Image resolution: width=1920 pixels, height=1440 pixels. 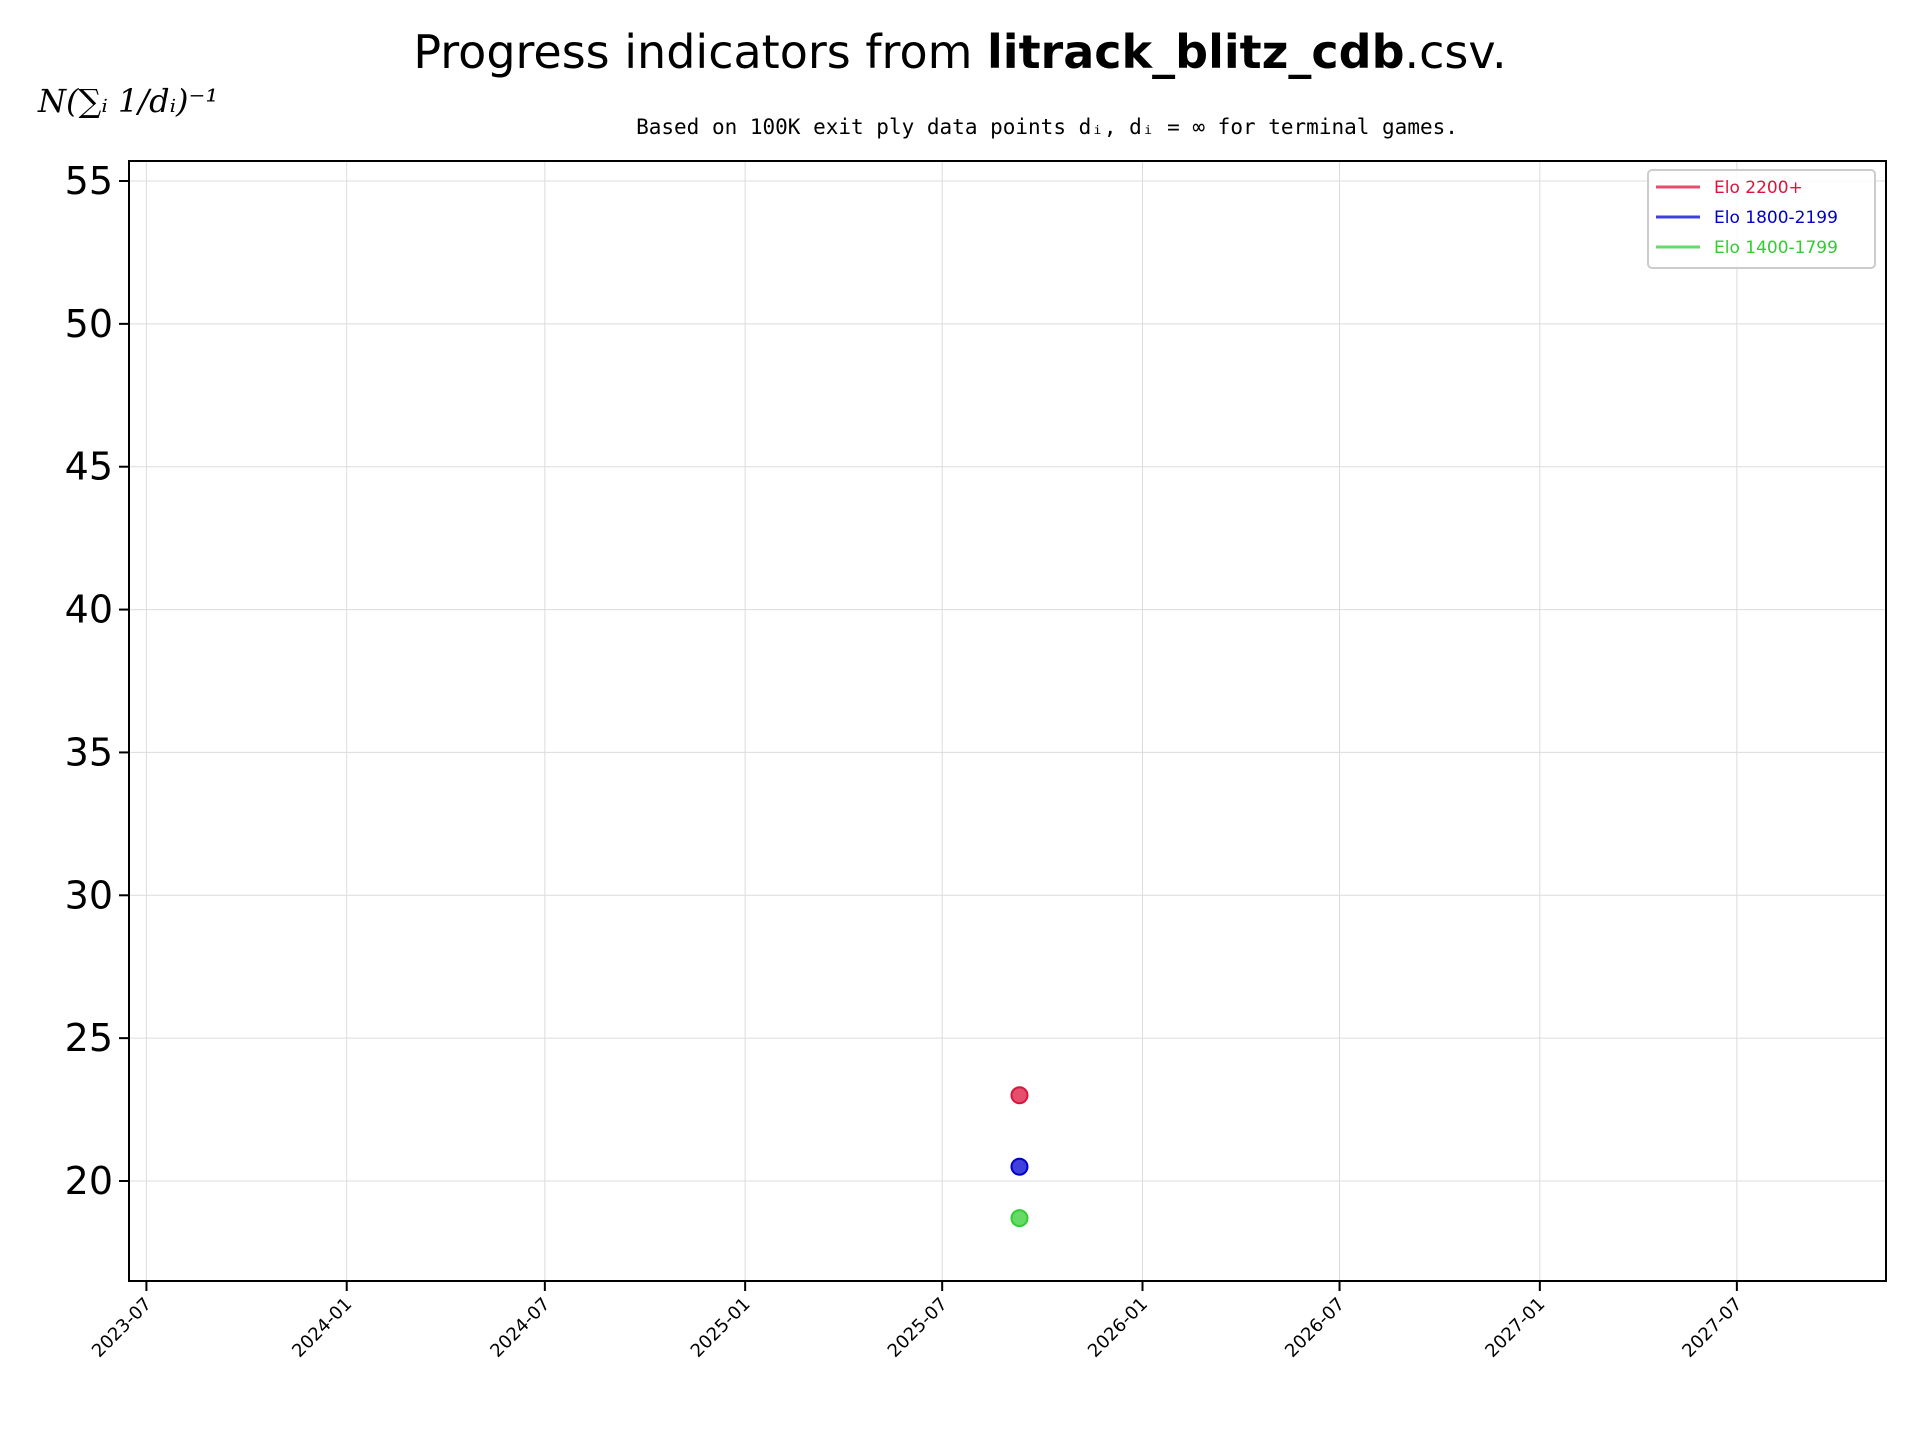 I want to click on x-tick-label: 2024-01, so click(x=322, y=1328).